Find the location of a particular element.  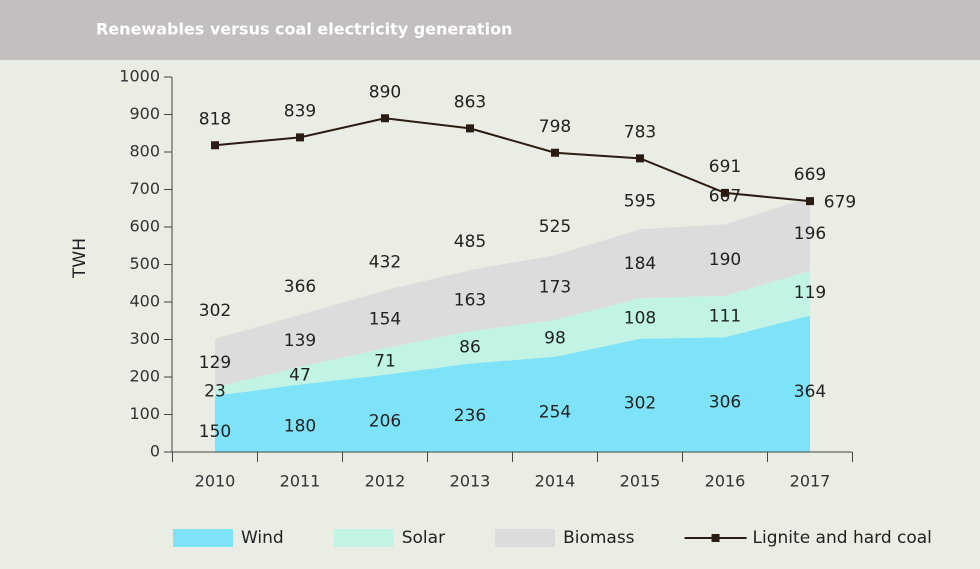

data-label: 86 is located at coordinates (470, 347).